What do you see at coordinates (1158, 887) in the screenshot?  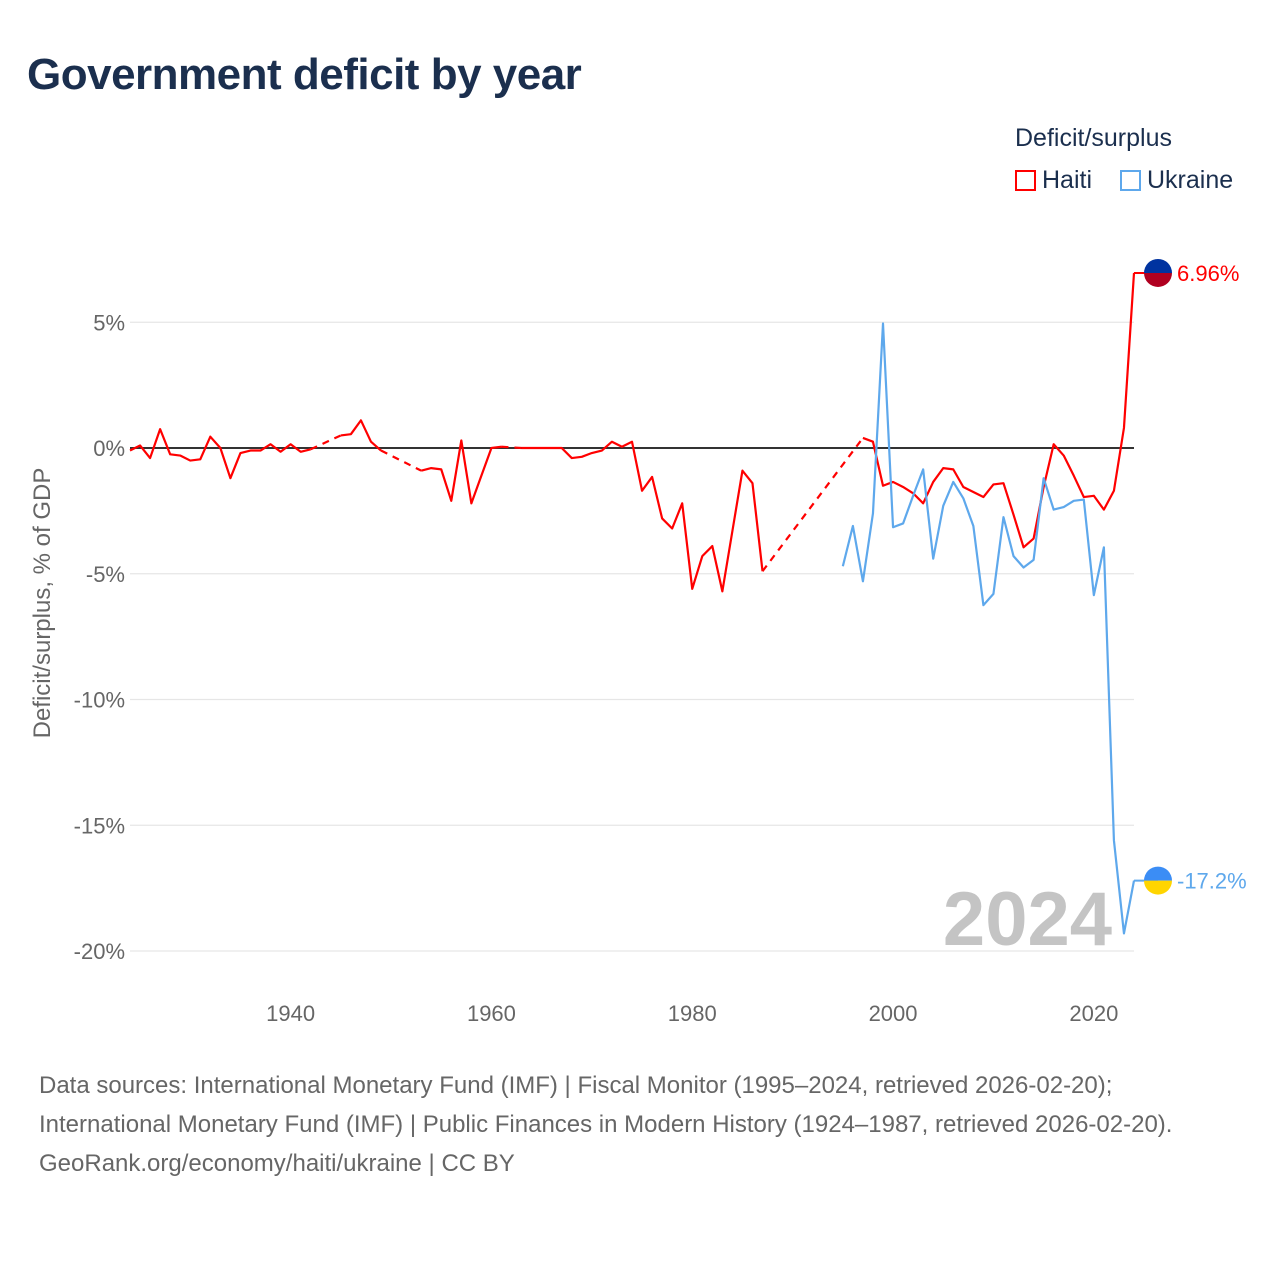 I see `ukraine-flag-icon-lower` at bounding box center [1158, 887].